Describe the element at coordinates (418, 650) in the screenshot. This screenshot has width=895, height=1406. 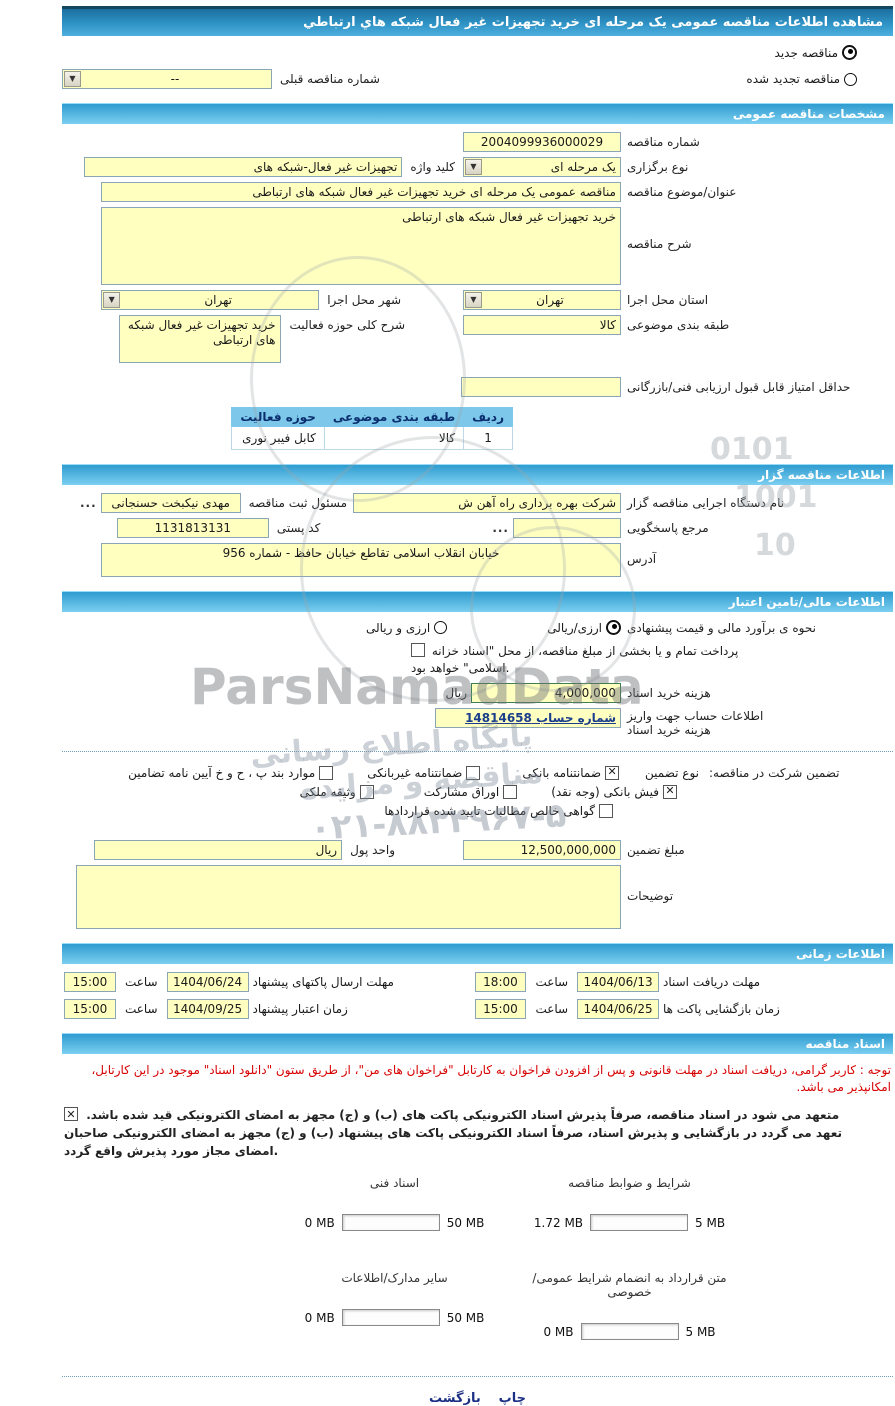
I see `treasury-checkbox` at that location.